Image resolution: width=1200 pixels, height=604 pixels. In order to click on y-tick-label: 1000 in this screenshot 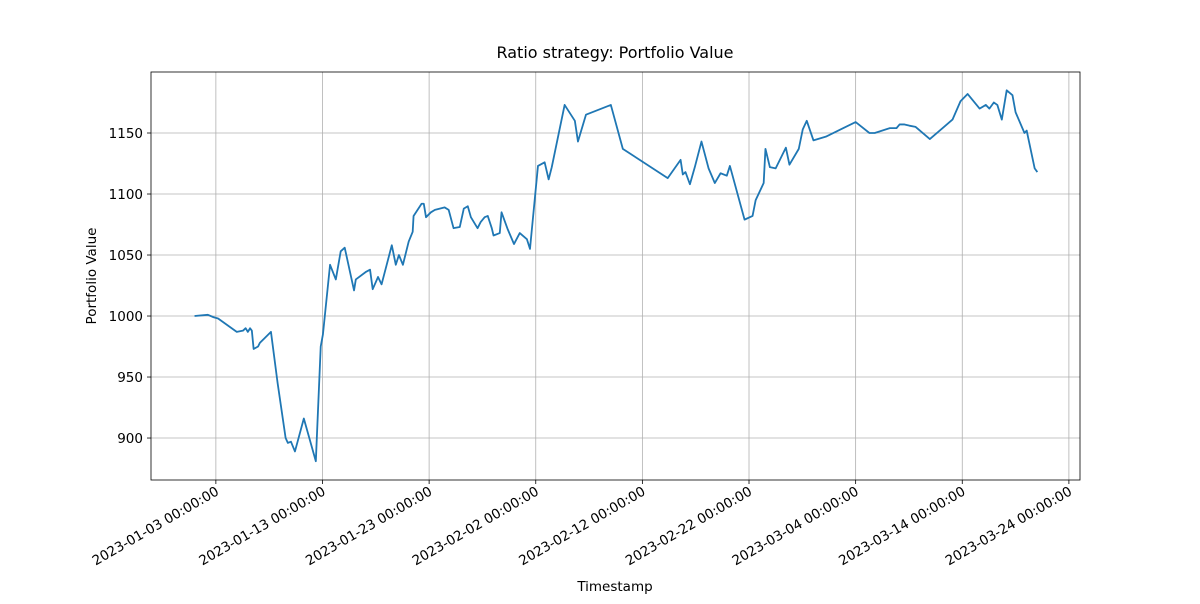, I will do `click(126, 317)`.